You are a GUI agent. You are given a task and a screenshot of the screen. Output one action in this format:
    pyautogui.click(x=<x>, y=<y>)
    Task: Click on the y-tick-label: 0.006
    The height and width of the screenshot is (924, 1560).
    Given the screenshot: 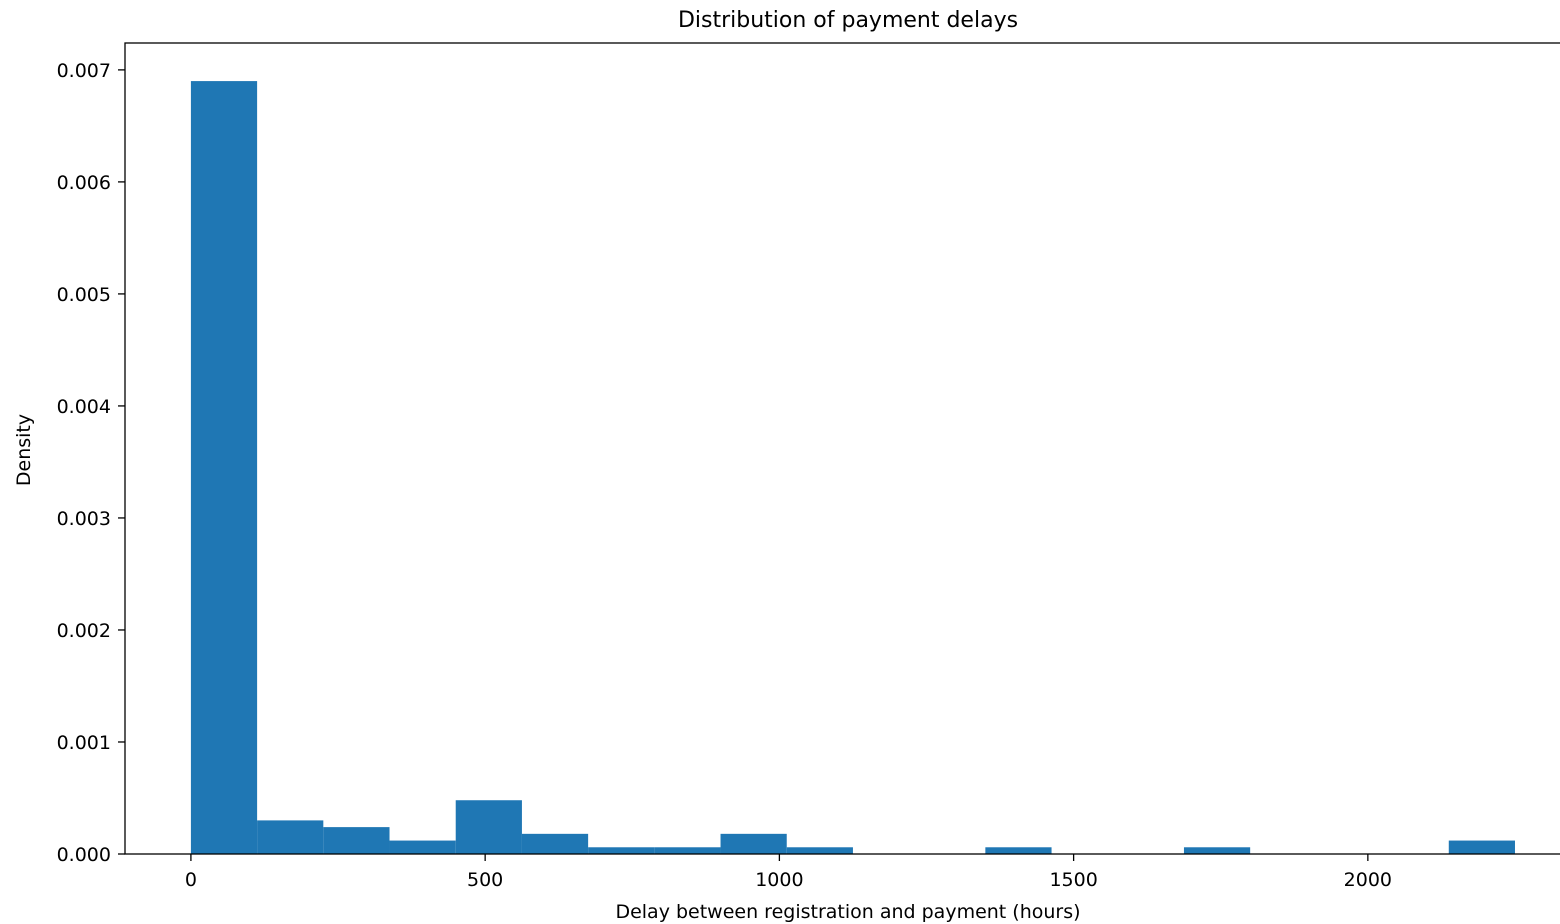 What is the action you would take?
    pyautogui.click(x=84, y=183)
    